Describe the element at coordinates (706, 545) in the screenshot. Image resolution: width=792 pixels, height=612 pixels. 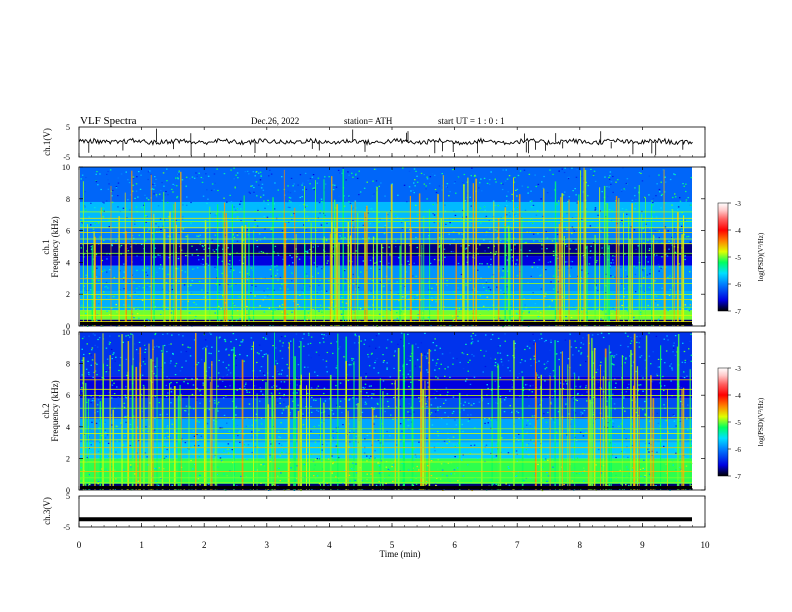
I see `x-tick-label: 10` at that location.